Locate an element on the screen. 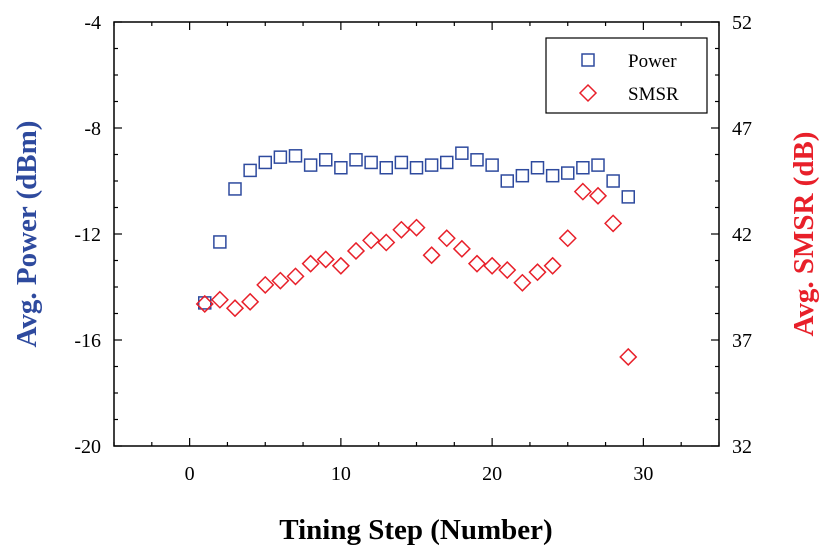 This screenshot has width=823, height=549. y-axis-ticks: -20 -16 -12 -8 -4 is located at coordinates (98, 235).